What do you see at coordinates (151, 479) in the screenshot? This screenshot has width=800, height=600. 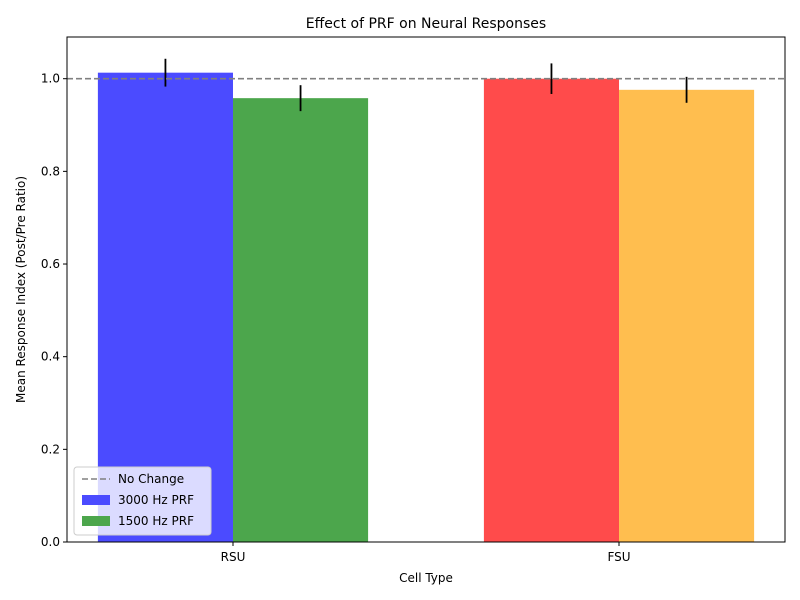 I see `legend-entry-label: No Change` at bounding box center [151, 479].